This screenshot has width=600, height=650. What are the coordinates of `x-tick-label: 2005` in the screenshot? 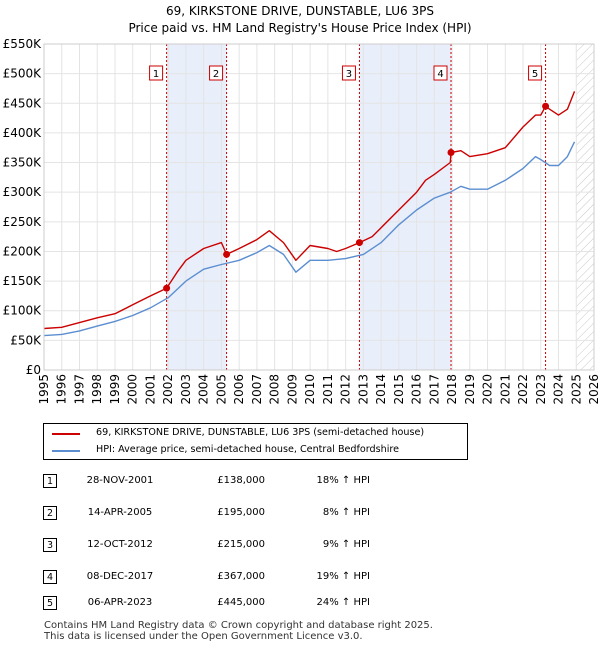 It's located at (221, 389).